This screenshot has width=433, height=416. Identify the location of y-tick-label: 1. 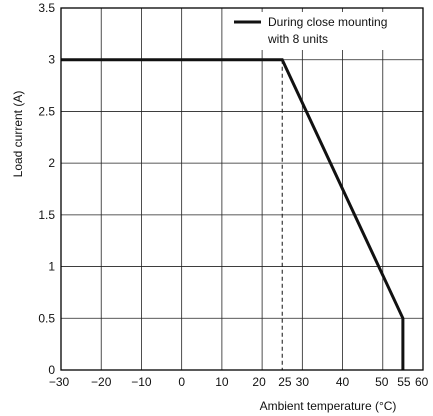
(51, 267).